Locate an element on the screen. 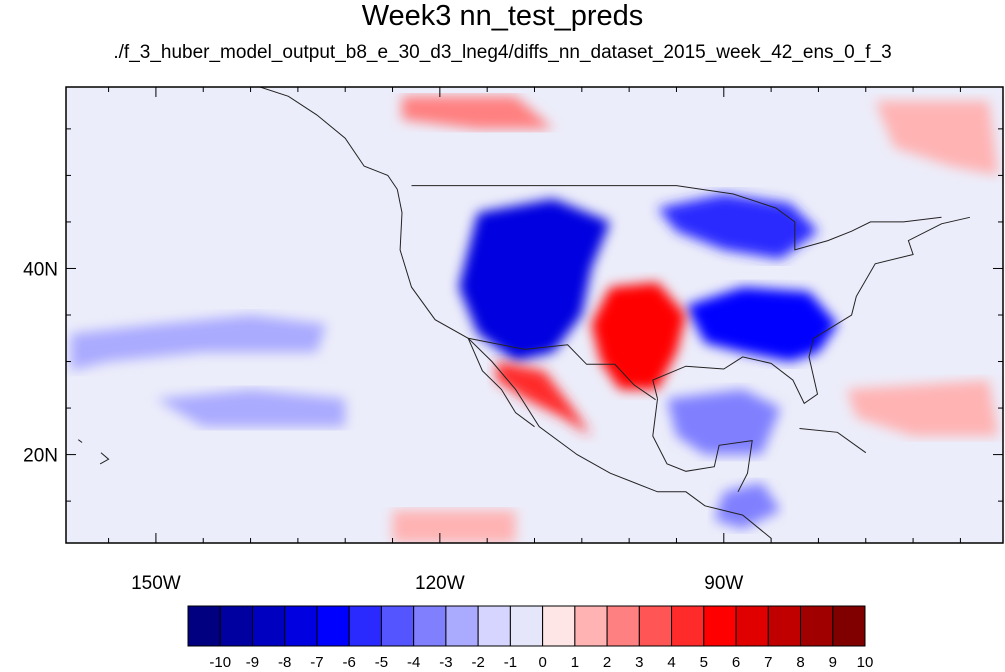 The height and width of the screenshot is (672, 1005). colorbar-label: 8 is located at coordinates (800, 662).